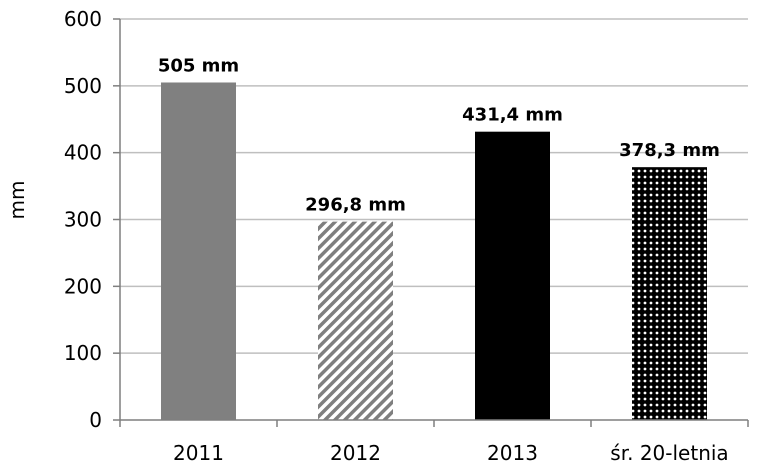 Image resolution: width=758 pixels, height=469 pixels. What do you see at coordinates (17, 200) in the screenshot?
I see `y-axis-label: mm` at bounding box center [17, 200].